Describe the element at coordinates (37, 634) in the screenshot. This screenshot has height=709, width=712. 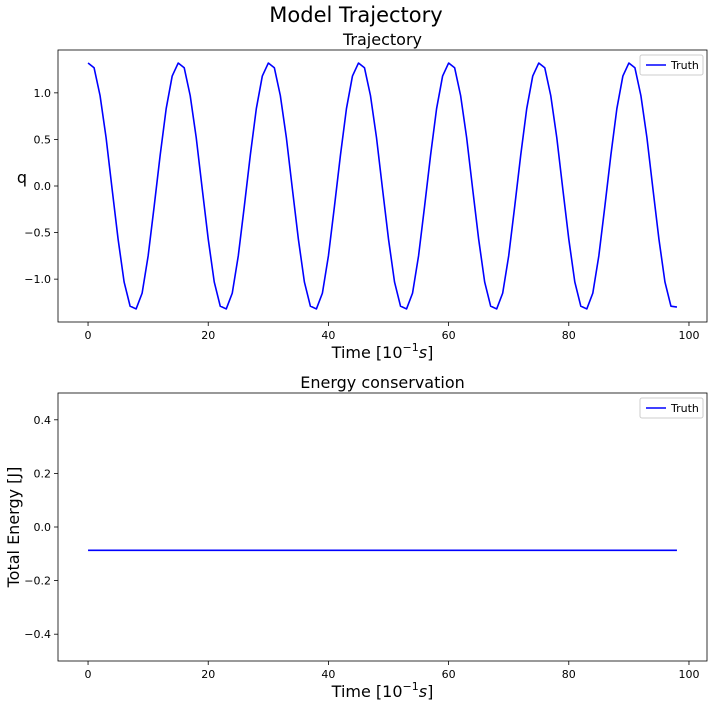
I see `energy-y-tick-label: −0.4` at that location.